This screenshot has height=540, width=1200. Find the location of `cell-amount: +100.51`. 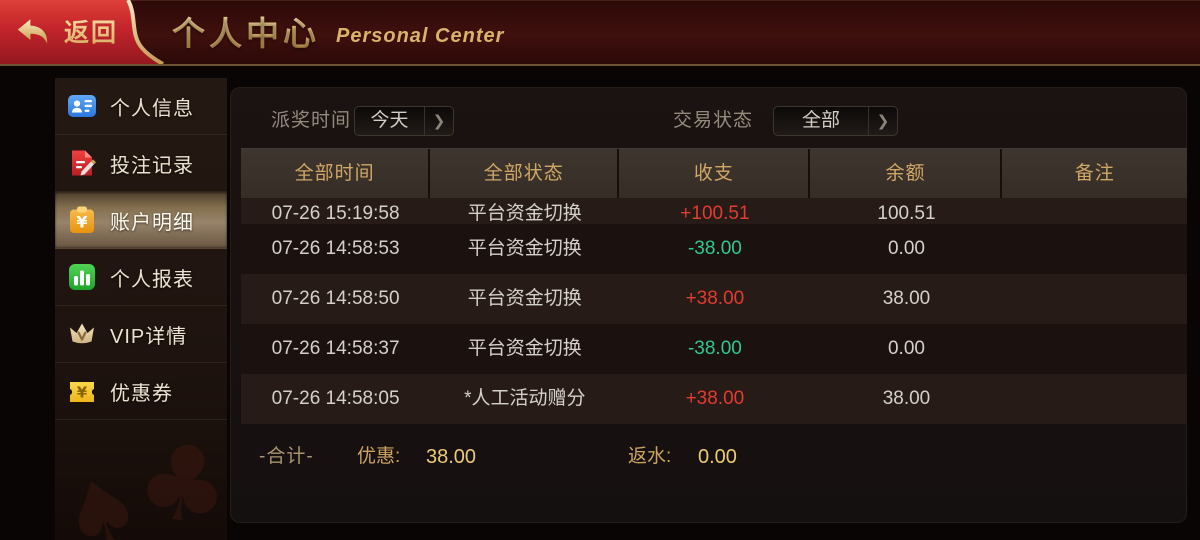

cell-amount: +100.51 is located at coordinates (715, 213).